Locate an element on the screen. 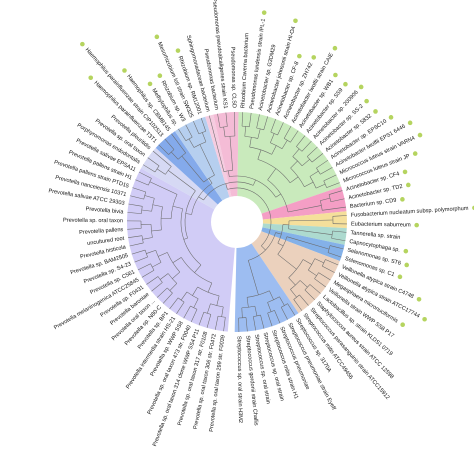 Image resolution: width=474 pixels, height=474 pixels. leaf-label: Prevotella bivia is located at coordinates (104, 210).